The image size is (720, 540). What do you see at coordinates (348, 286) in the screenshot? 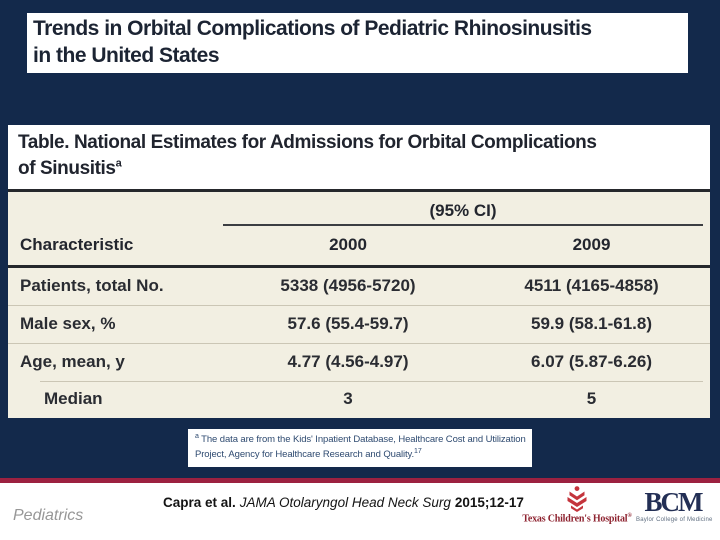
I see `row-value-2000: 5338 (4956-5720)` at bounding box center [348, 286].